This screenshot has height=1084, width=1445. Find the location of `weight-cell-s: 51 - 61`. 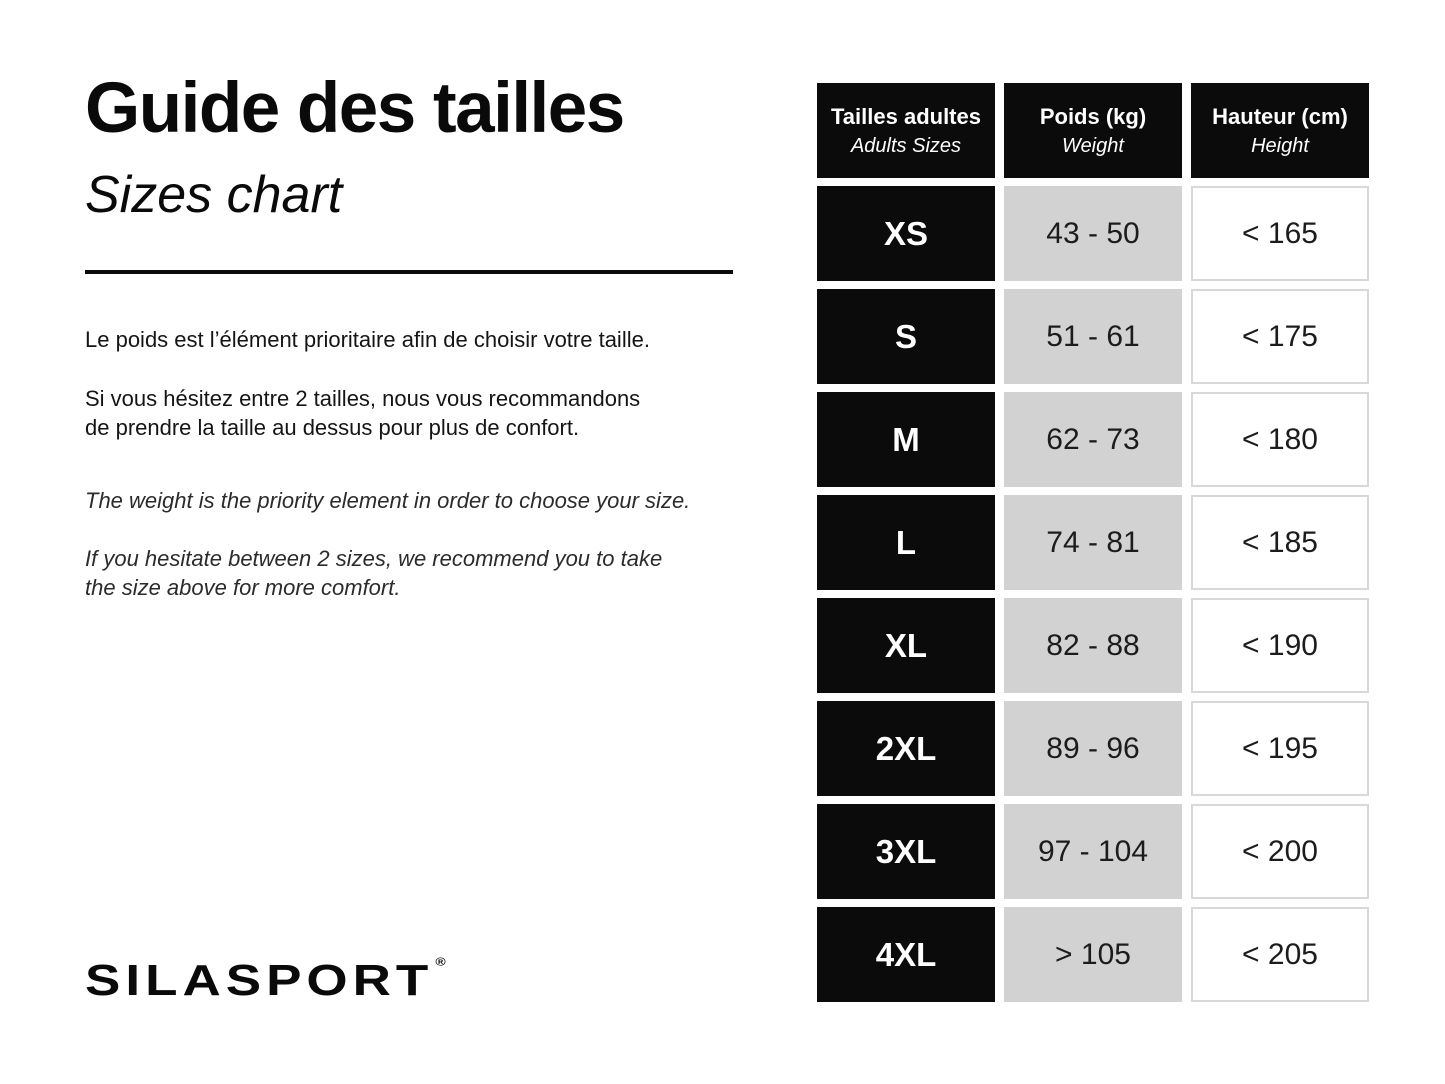

weight-cell-s: 51 - 61 is located at coordinates (1093, 336).